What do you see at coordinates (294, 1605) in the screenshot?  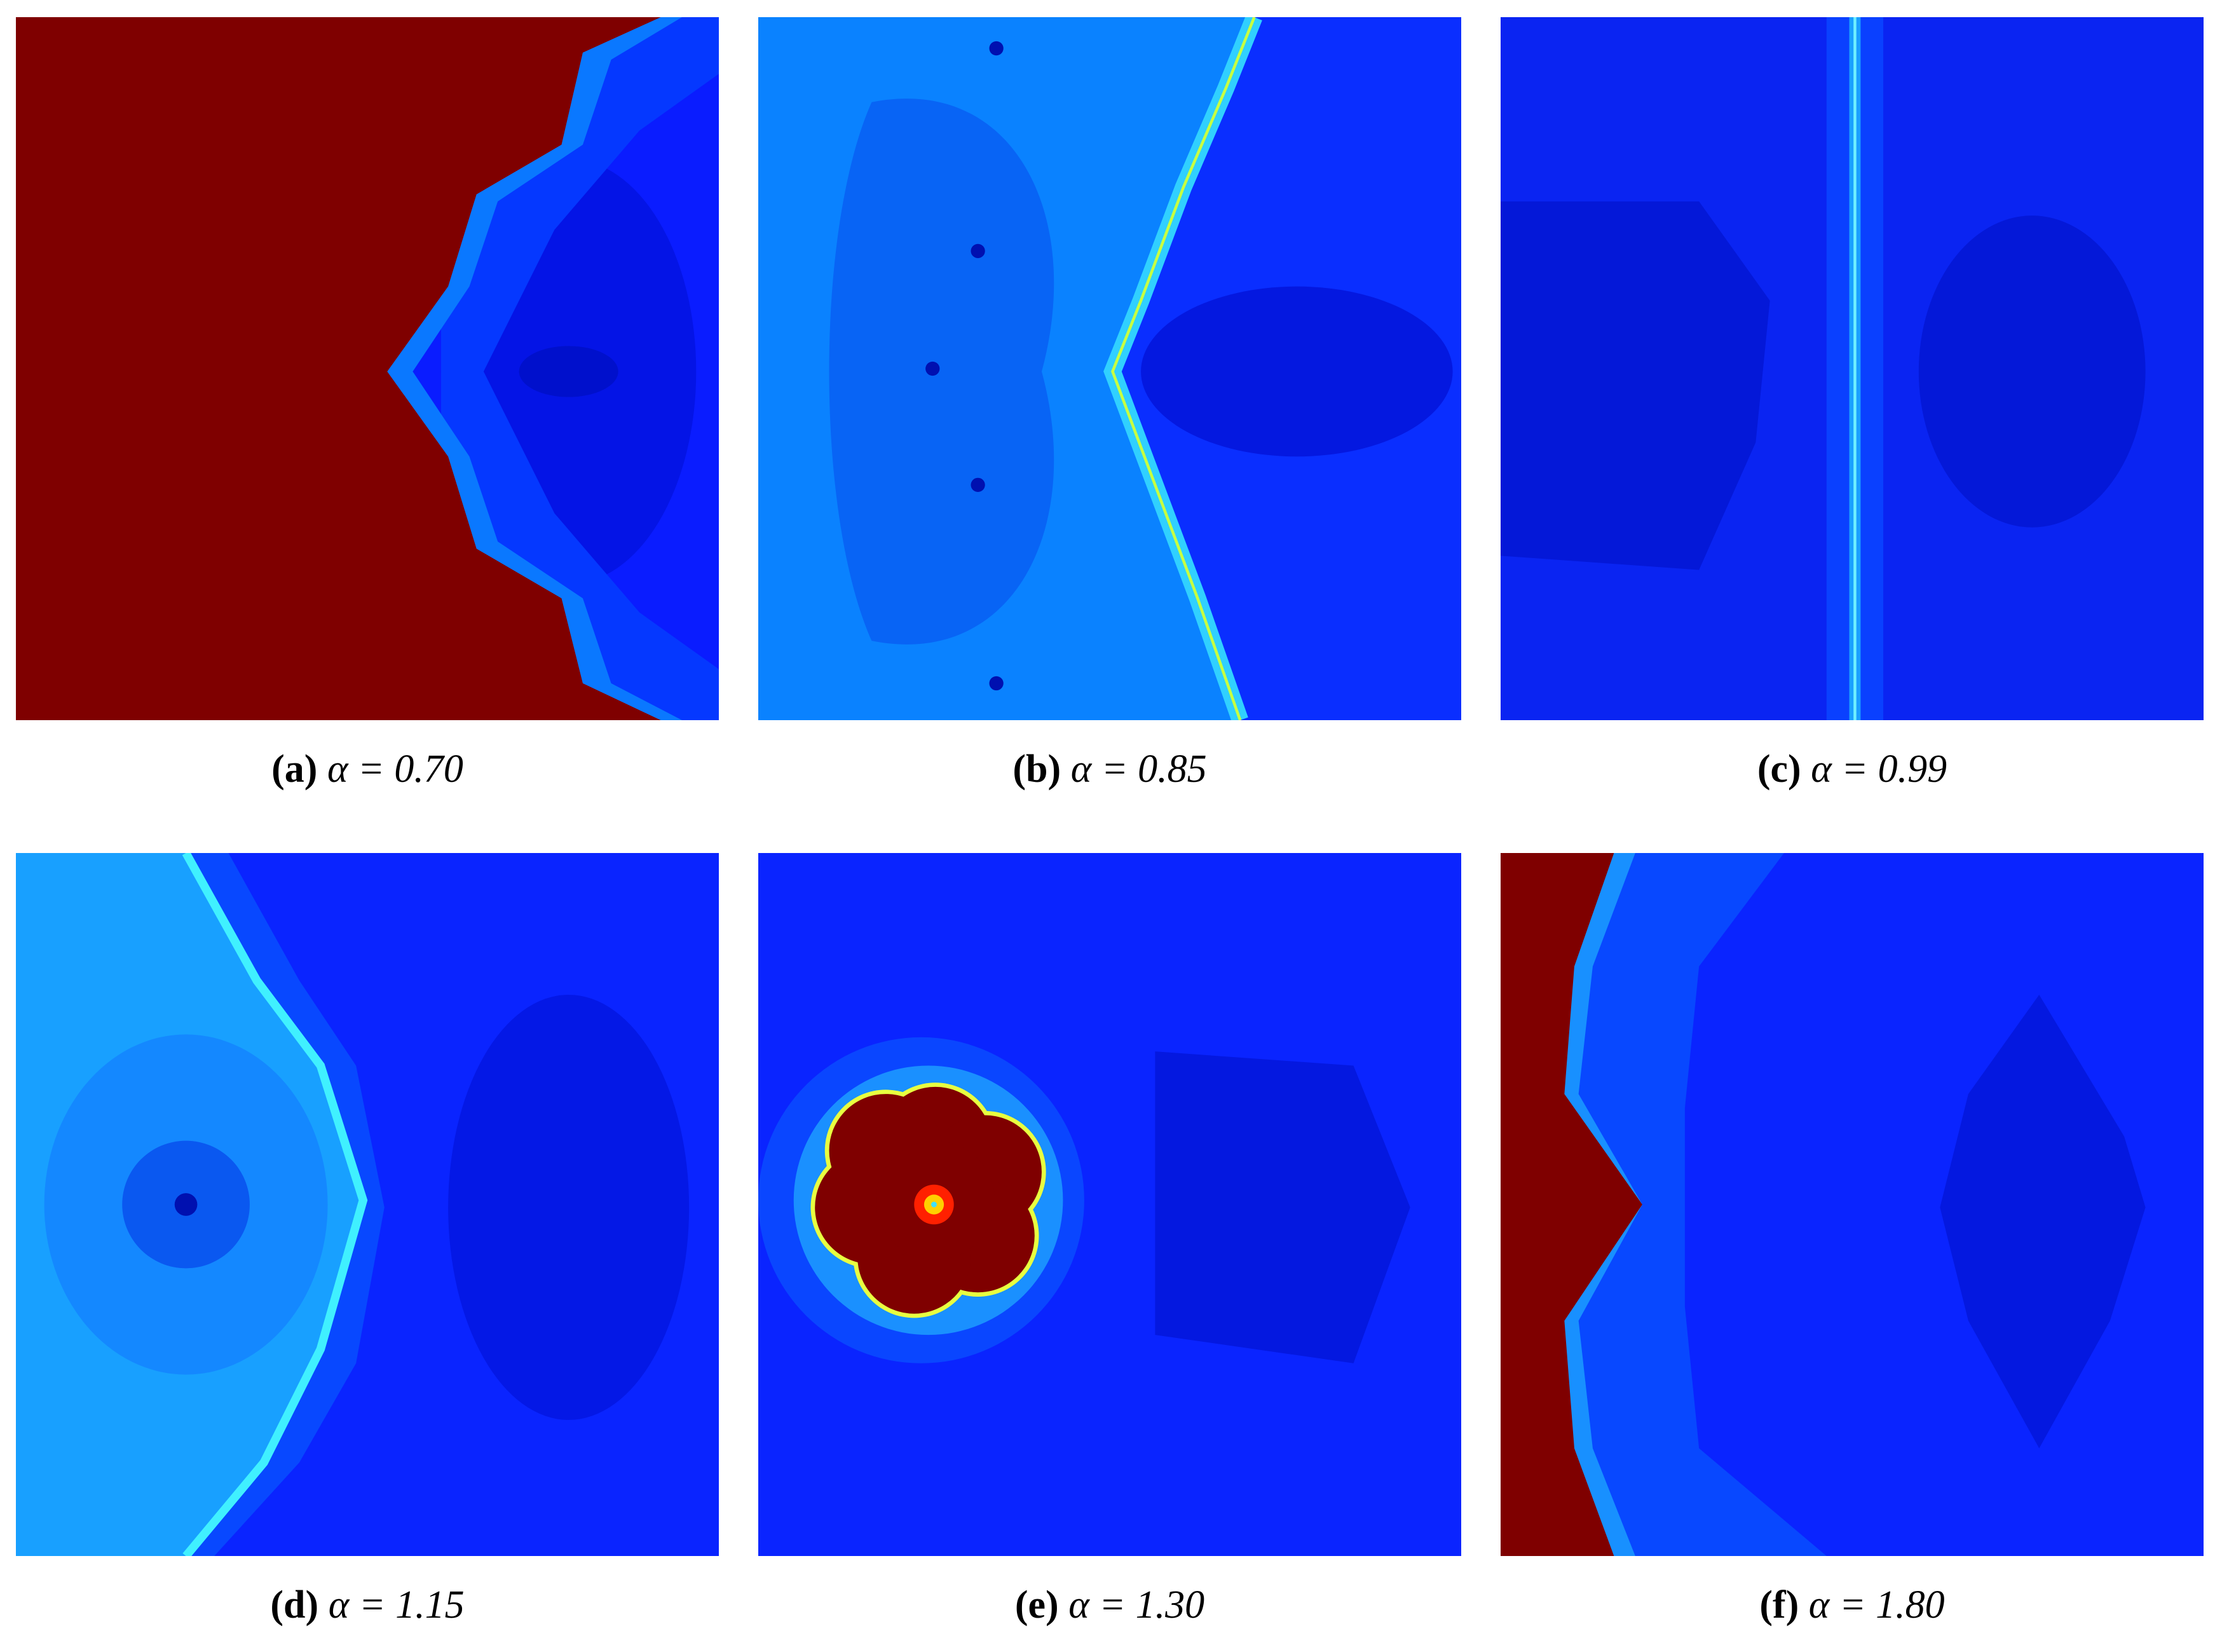 I see `panel-label: (d)` at bounding box center [294, 1605].